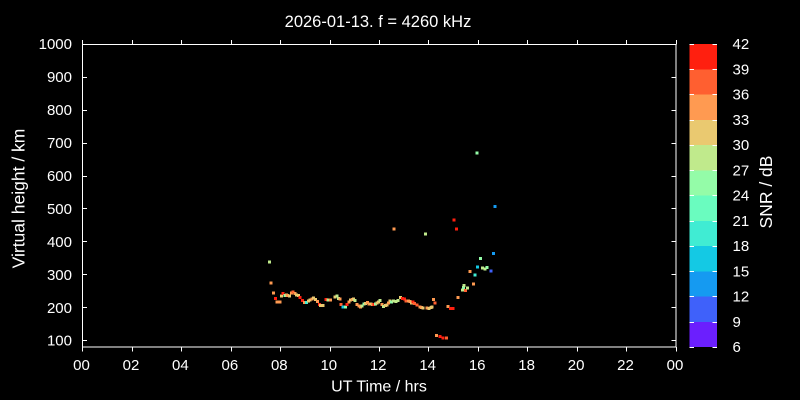 Image resolution: width=800 pixels, height=400 pixels. I want to click on svg-text: 21, so click(741, 221).